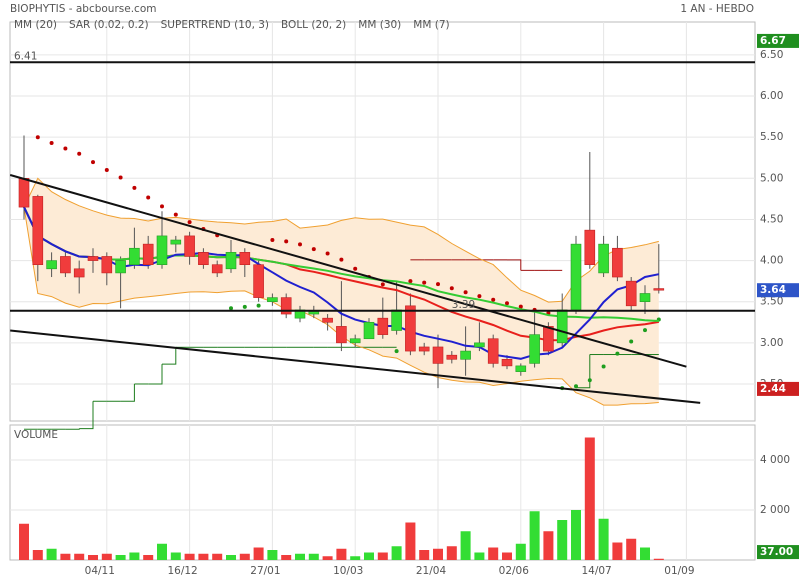 The image size is (800, 580). What do you see at coordinates (379, 25) in the screenshot?
I see `legend-entry: MM (30)` at bounding box center [379, 25].